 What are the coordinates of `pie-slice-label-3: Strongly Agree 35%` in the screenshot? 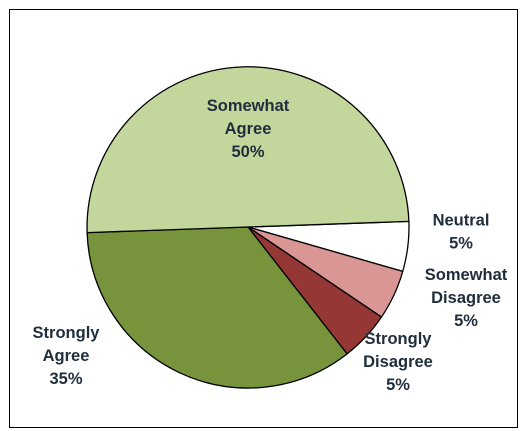 It's located at (67, 356).